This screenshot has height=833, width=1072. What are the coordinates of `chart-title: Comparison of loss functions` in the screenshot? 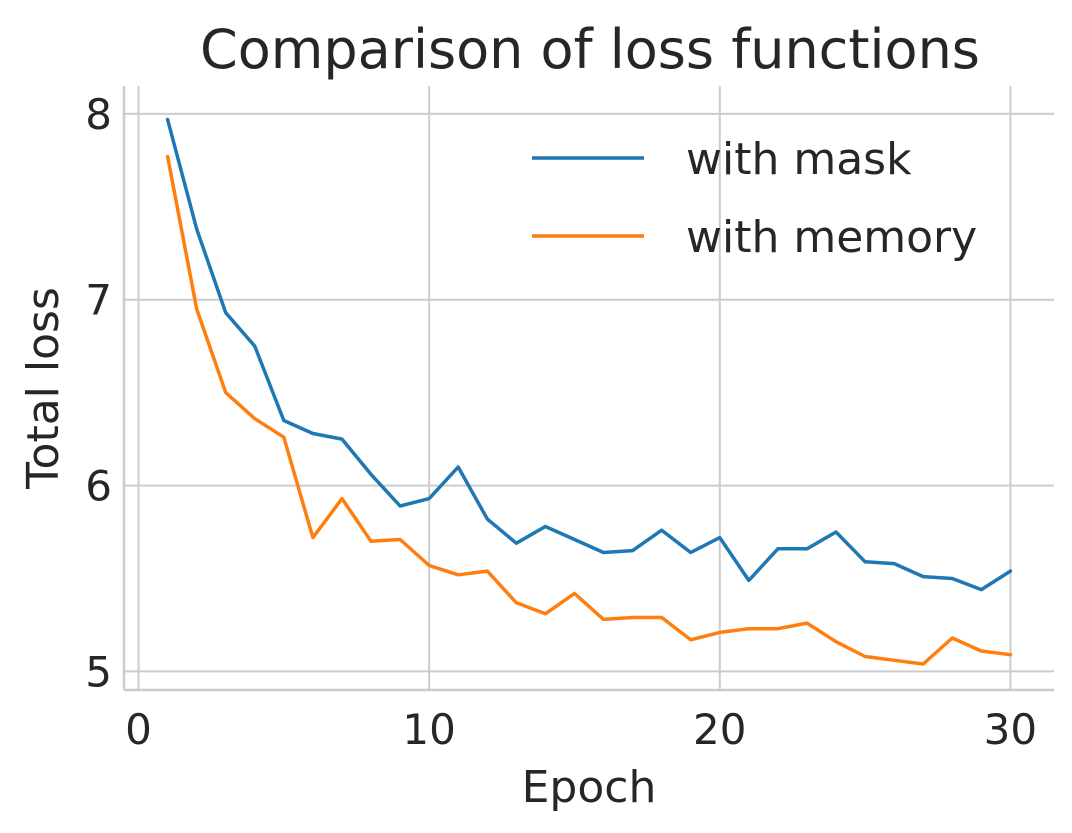 It's located at (590, 49).